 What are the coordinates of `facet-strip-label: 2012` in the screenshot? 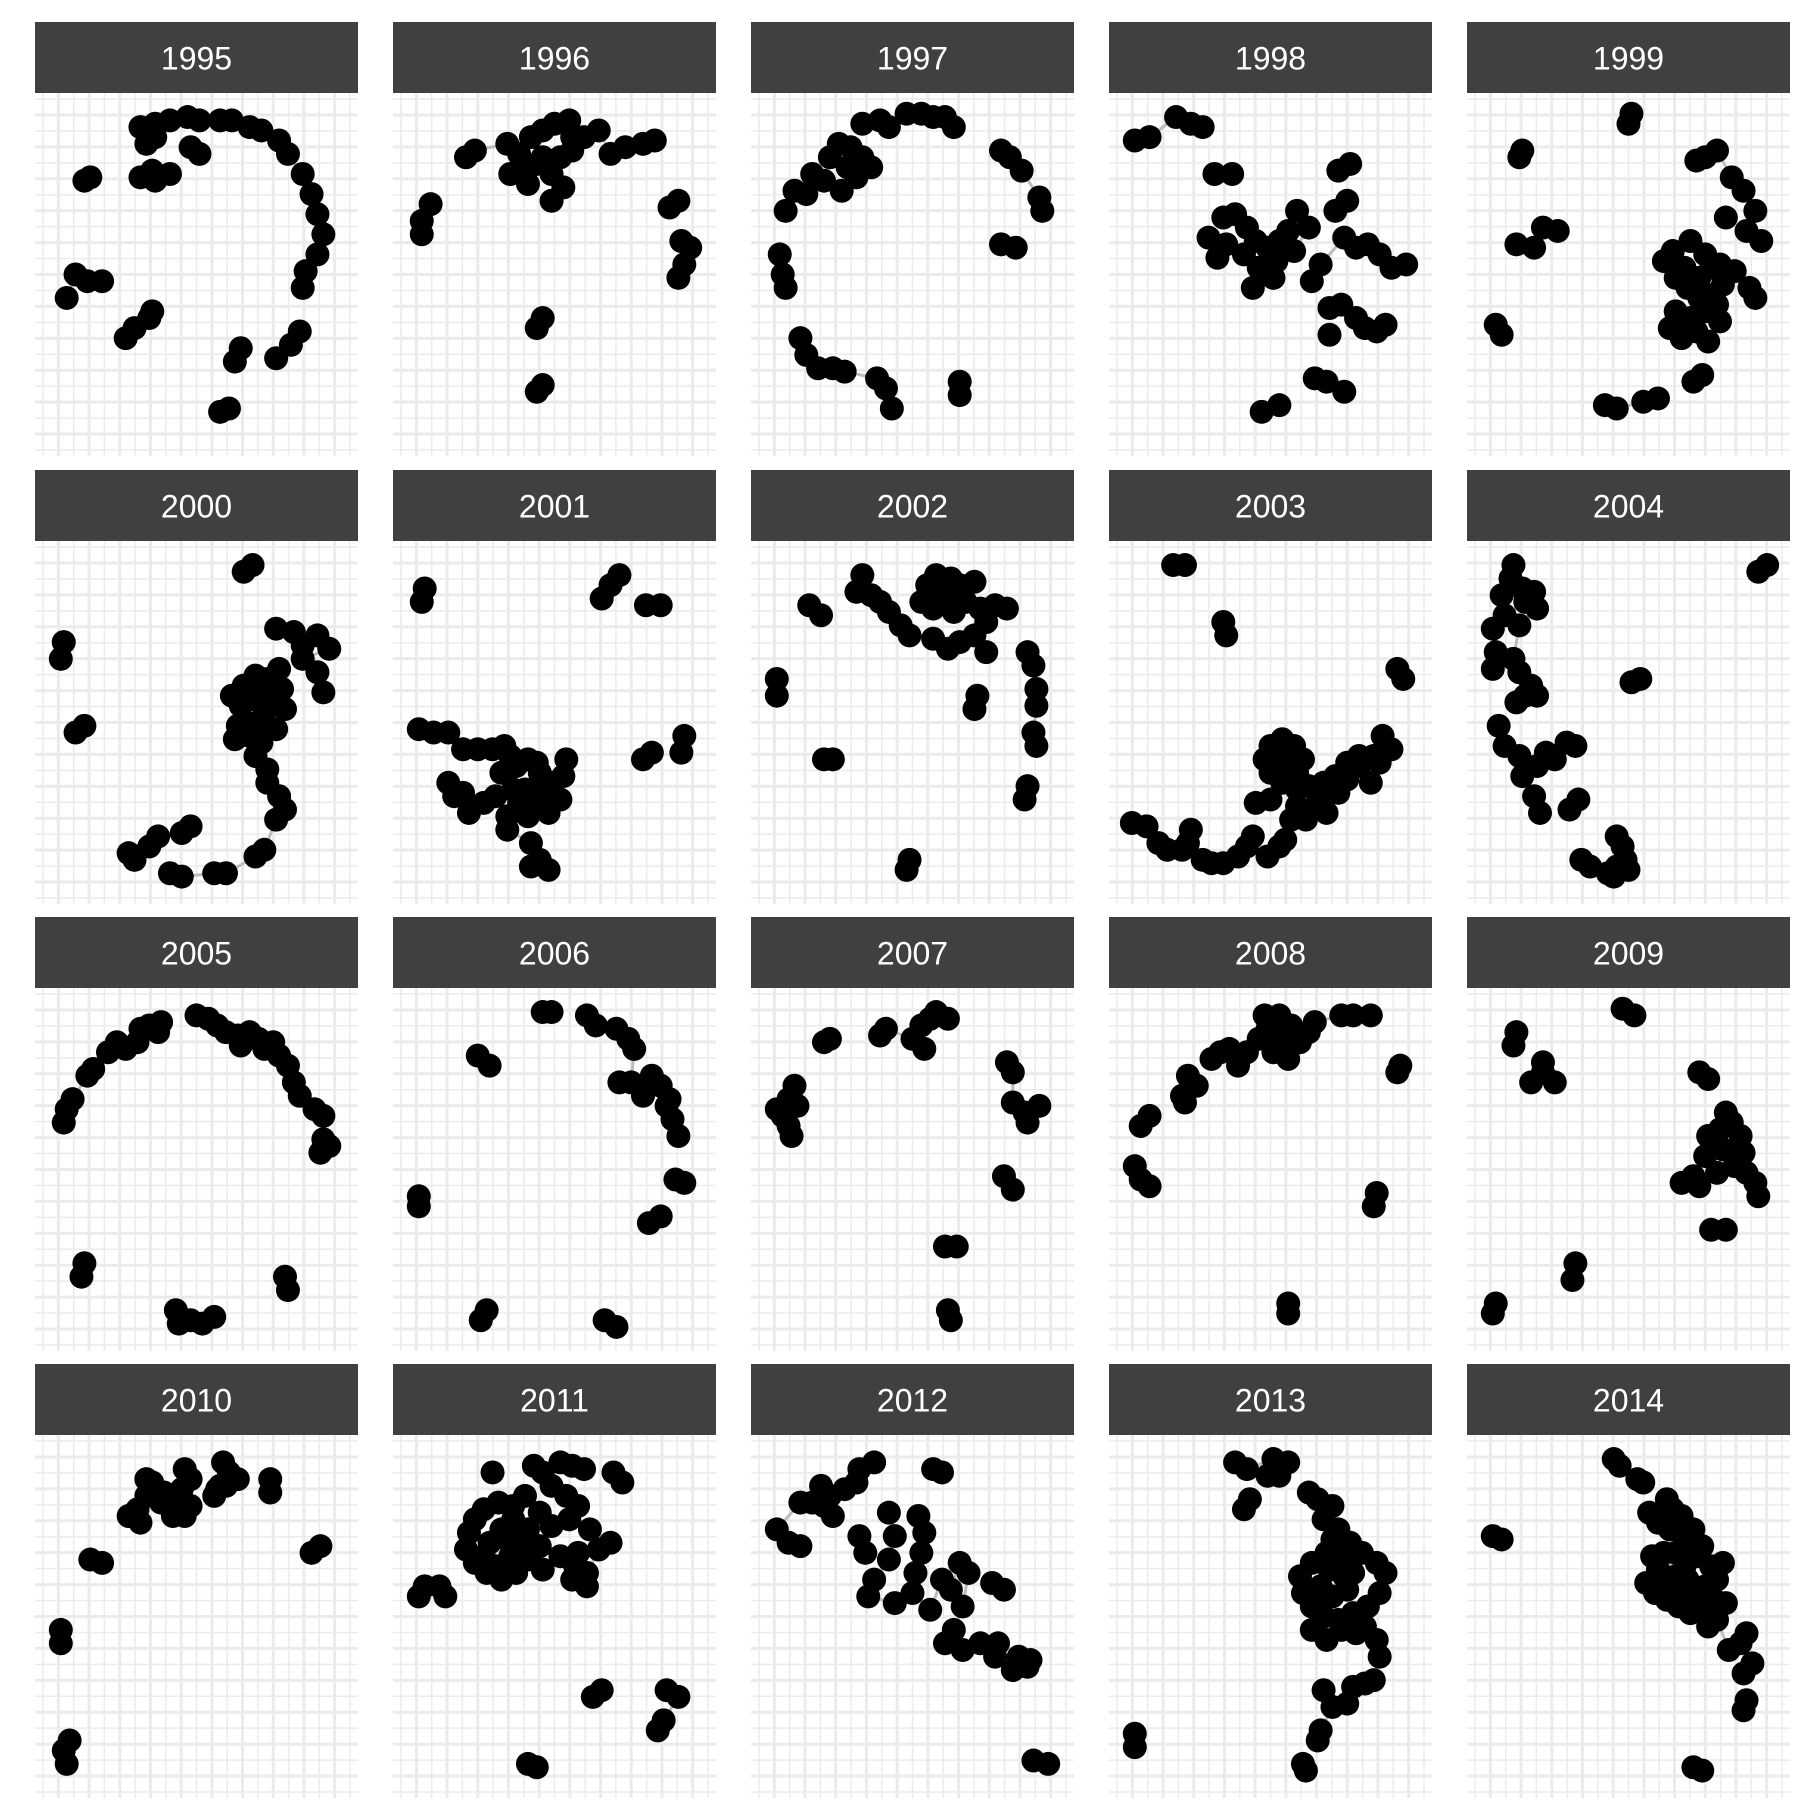 It's located at (912, 1401).